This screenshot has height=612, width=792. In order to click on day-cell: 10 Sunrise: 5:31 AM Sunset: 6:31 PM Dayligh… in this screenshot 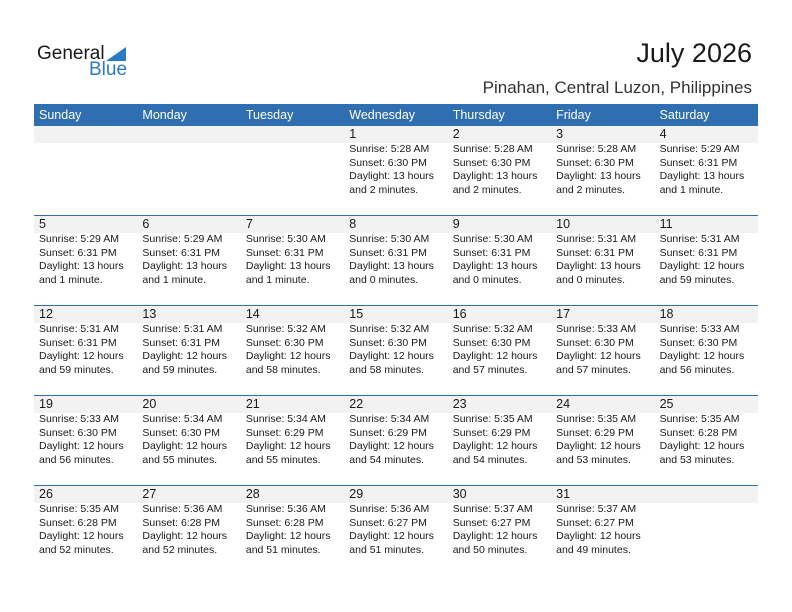, I will do `click(602, 261)`.